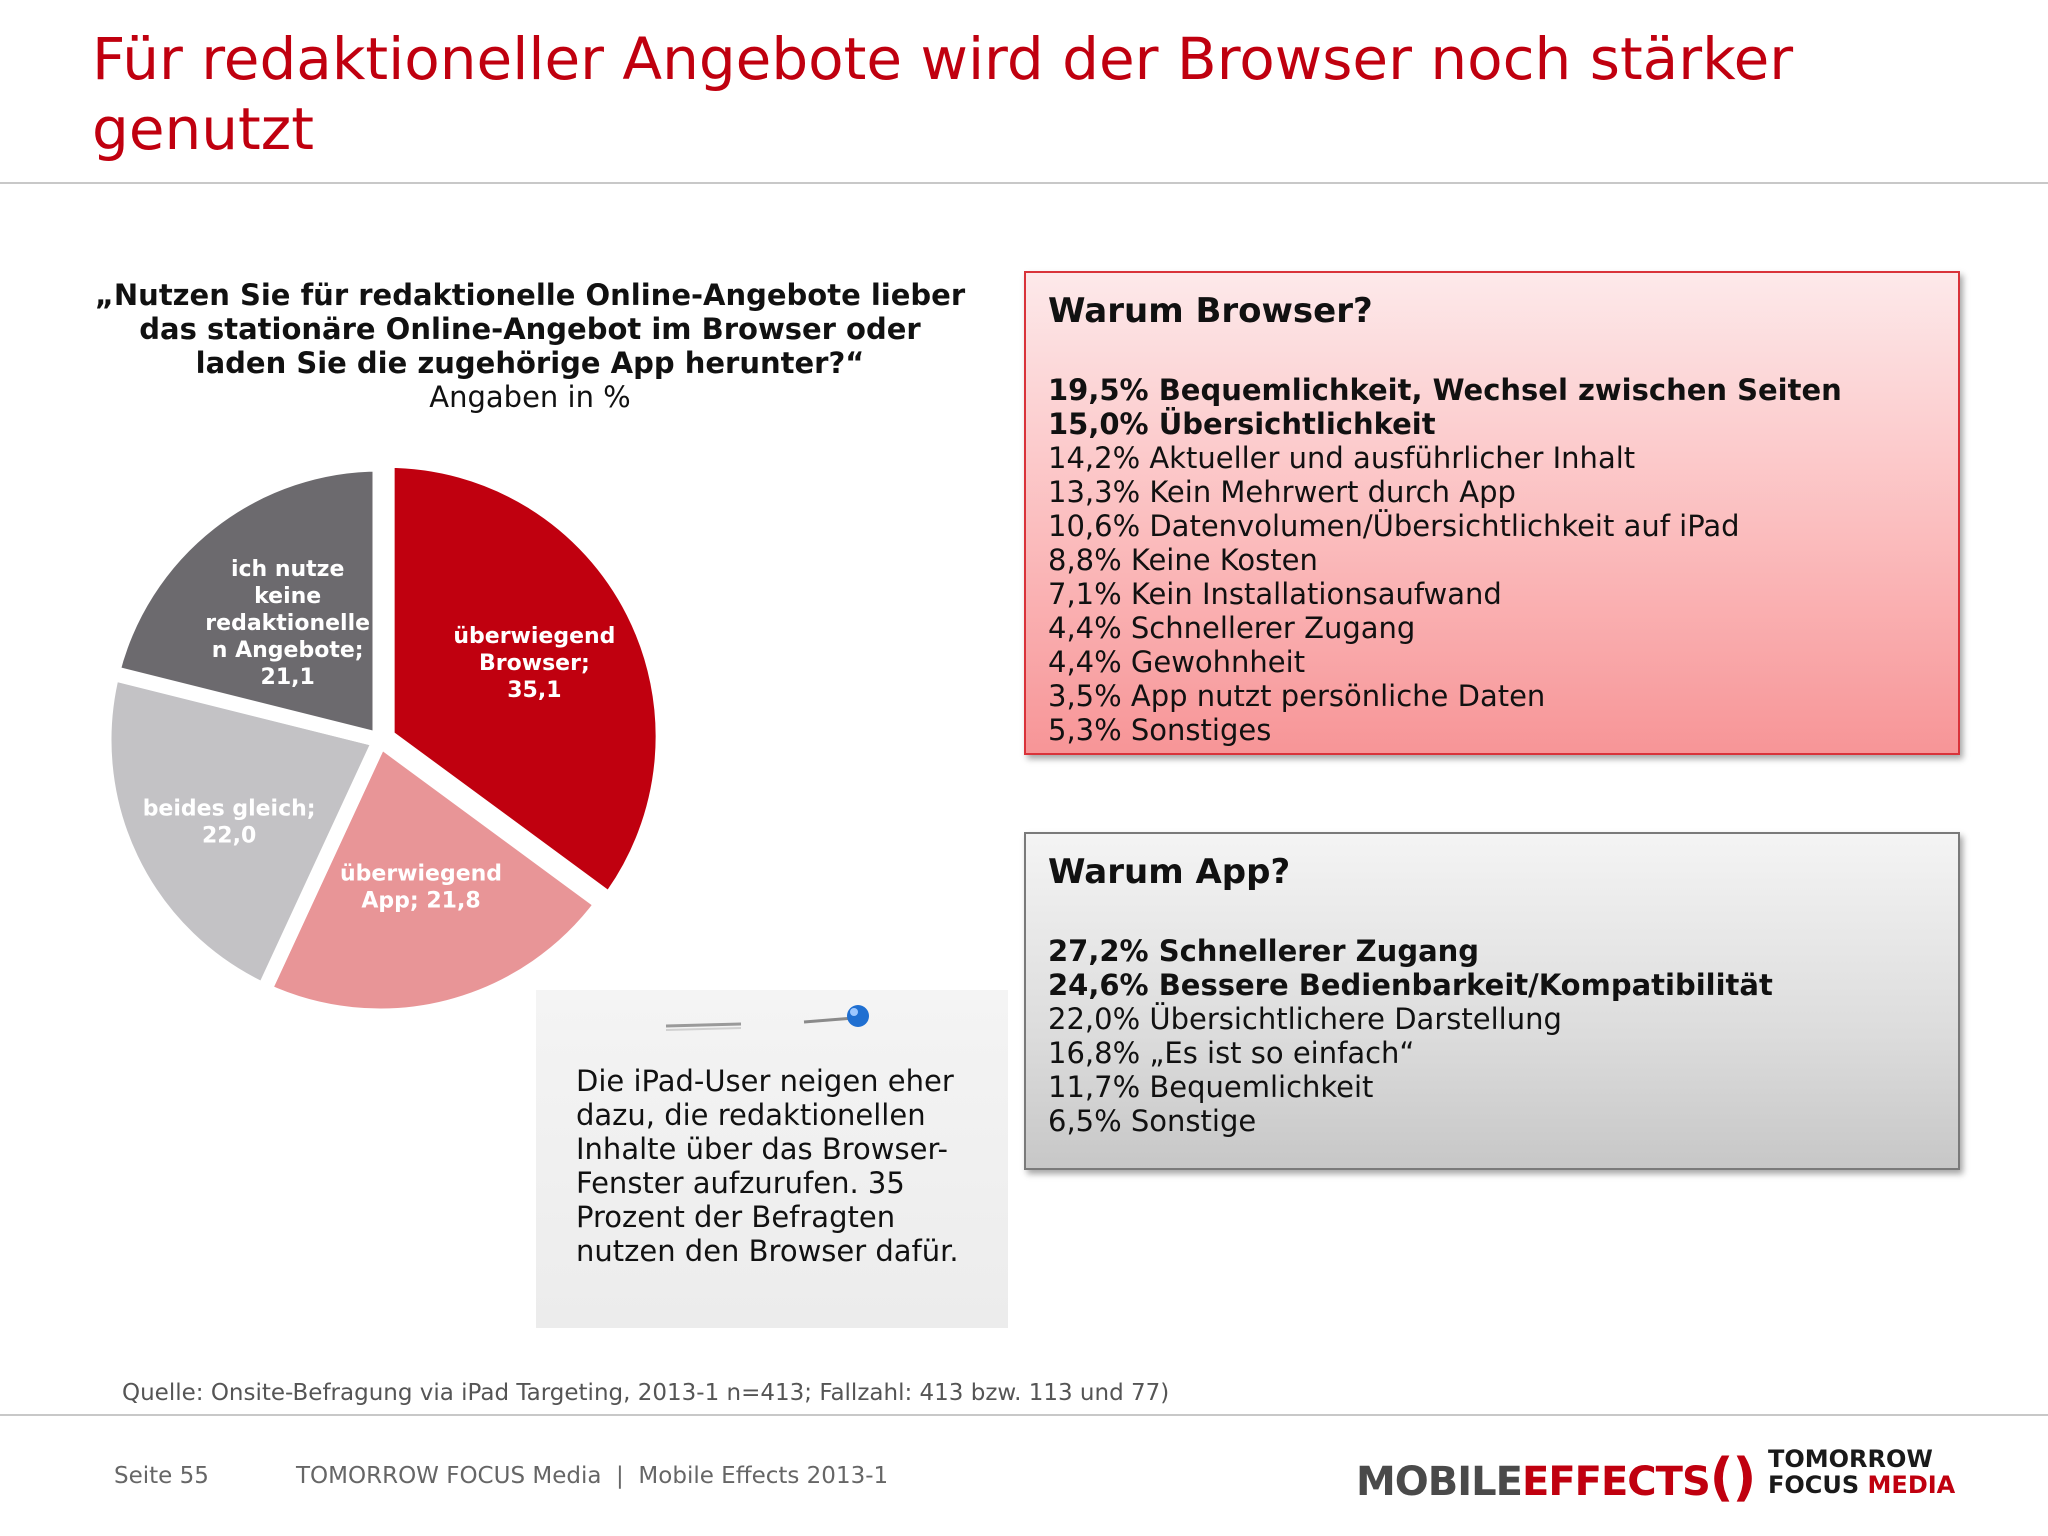  I want to click on browser-reason-item: 15,0% Übersichtlichkeit, so click(1242, 424).